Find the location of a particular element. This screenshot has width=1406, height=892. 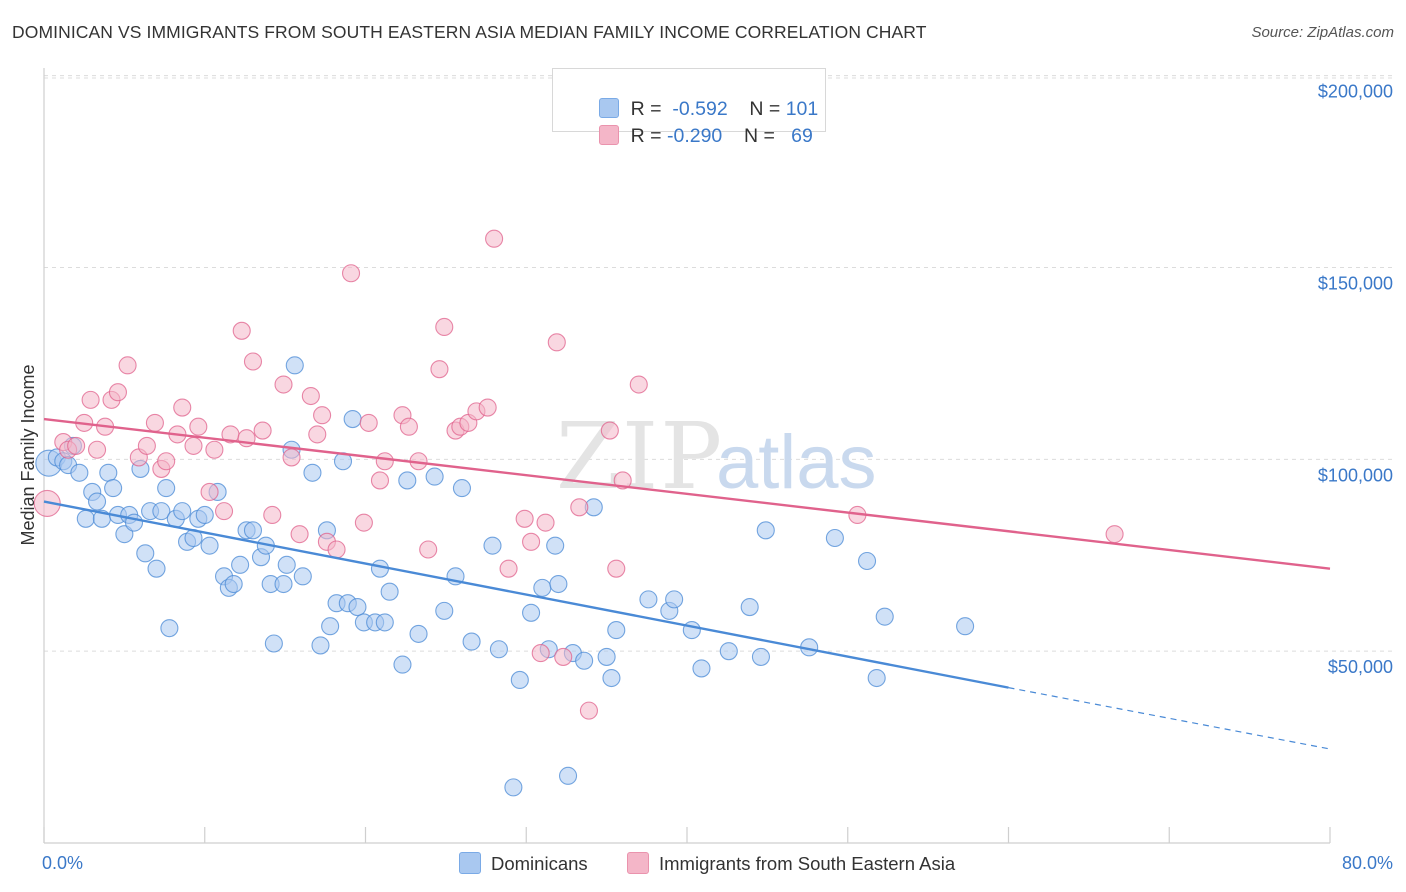

legend-item-immigrants: Immigrants from South Eastern Asia is located at coordinates (791, 863).